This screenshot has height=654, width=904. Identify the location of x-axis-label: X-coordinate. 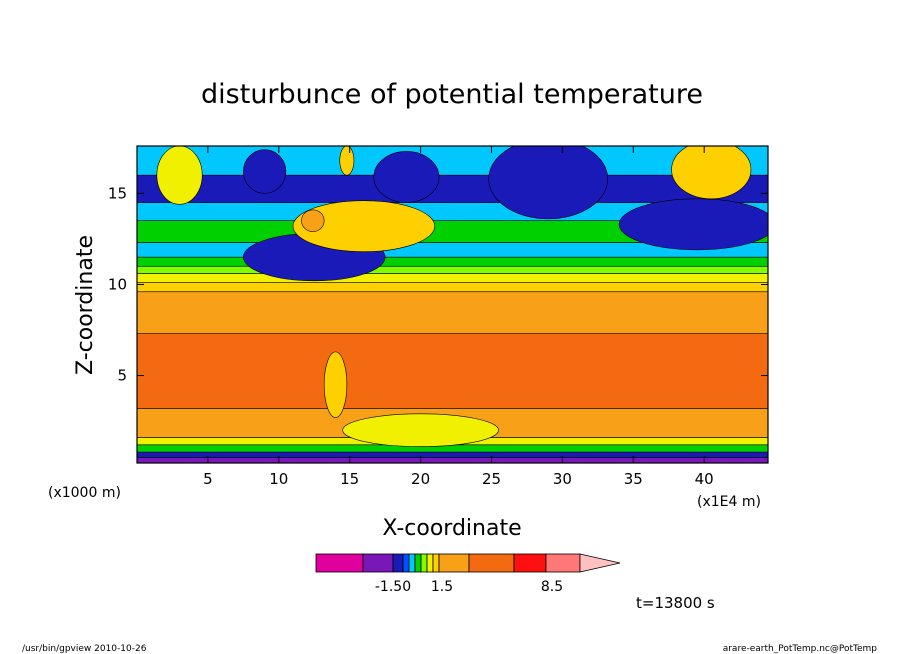
(451, 528).